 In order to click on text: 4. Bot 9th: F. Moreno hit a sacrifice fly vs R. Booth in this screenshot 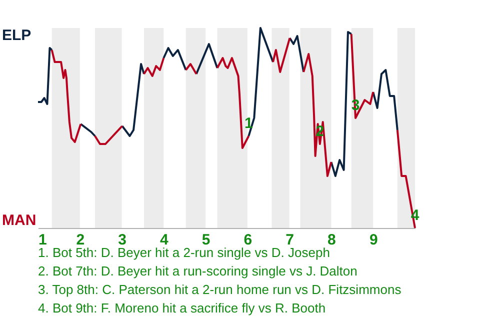, I will do `click(182, 308)`.